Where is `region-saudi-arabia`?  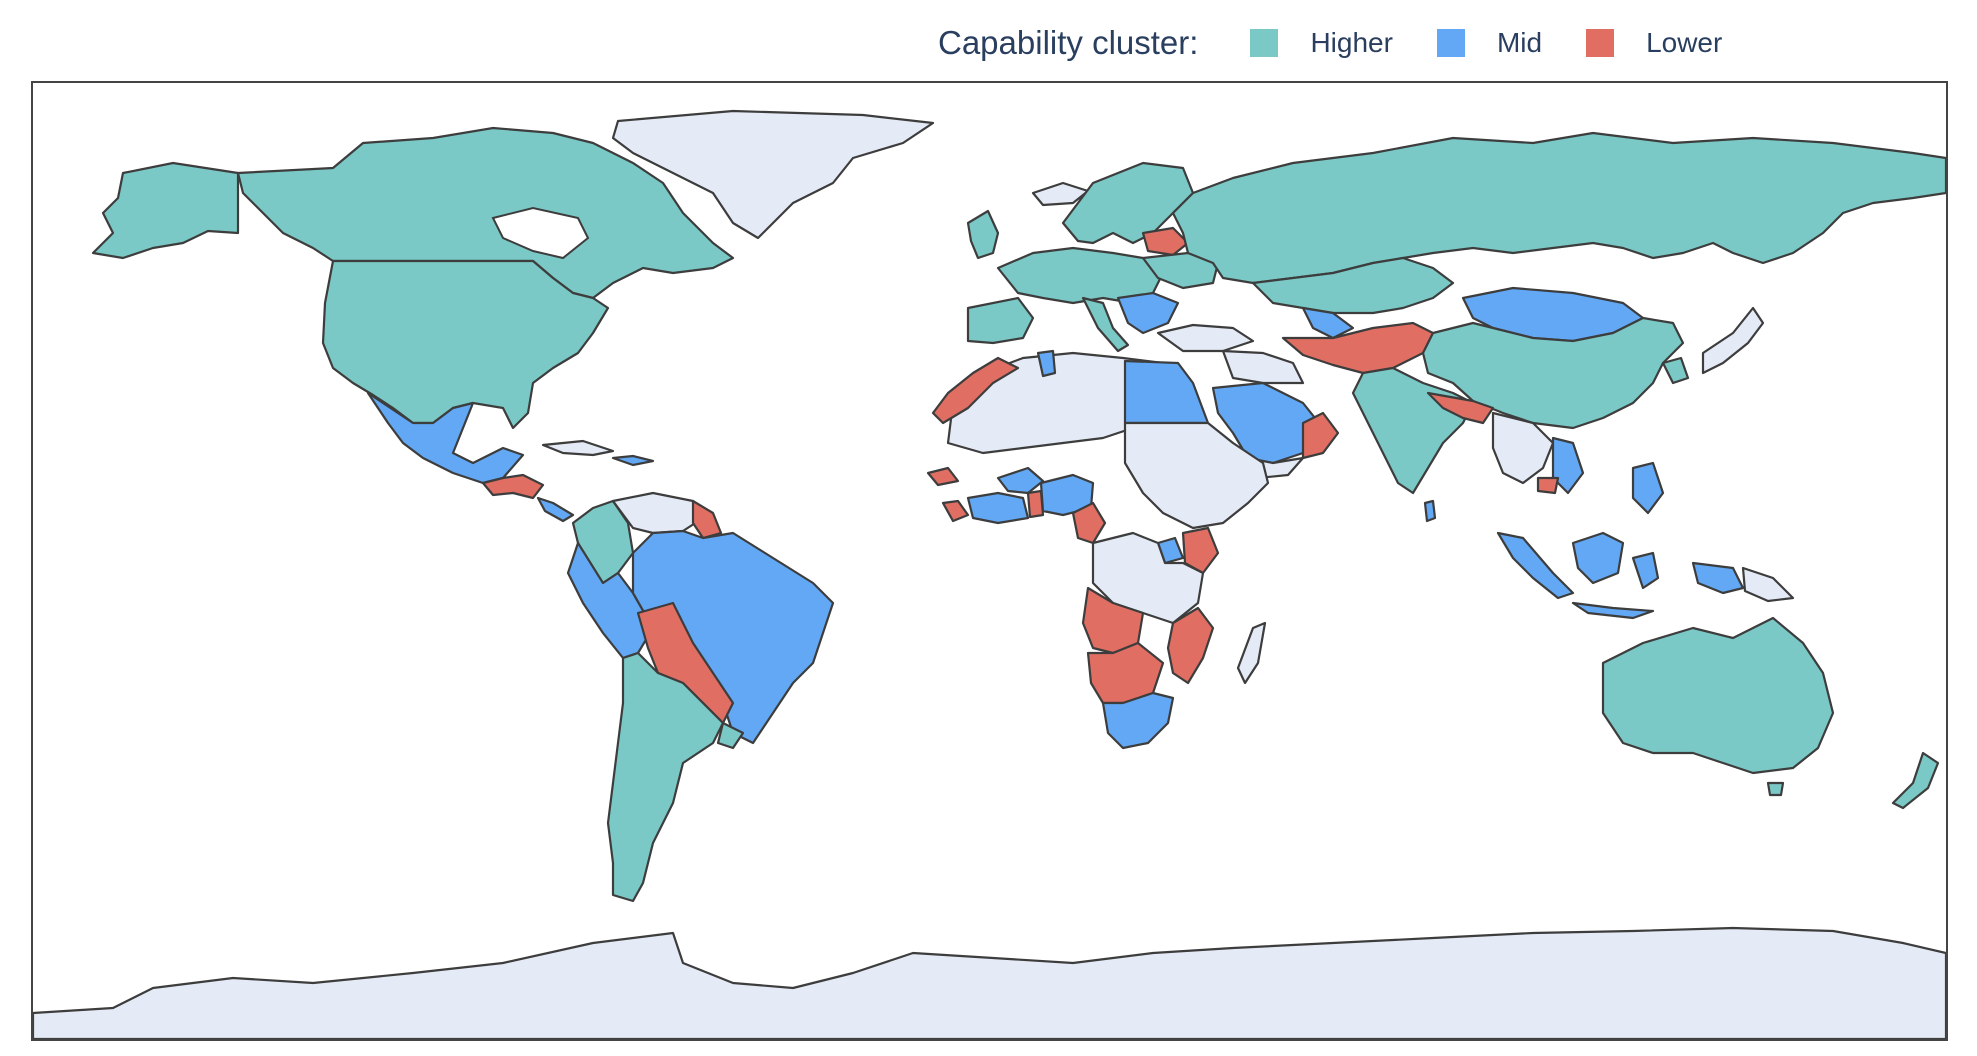 region-saudi-arabia is located at coordinates (1268, 423).